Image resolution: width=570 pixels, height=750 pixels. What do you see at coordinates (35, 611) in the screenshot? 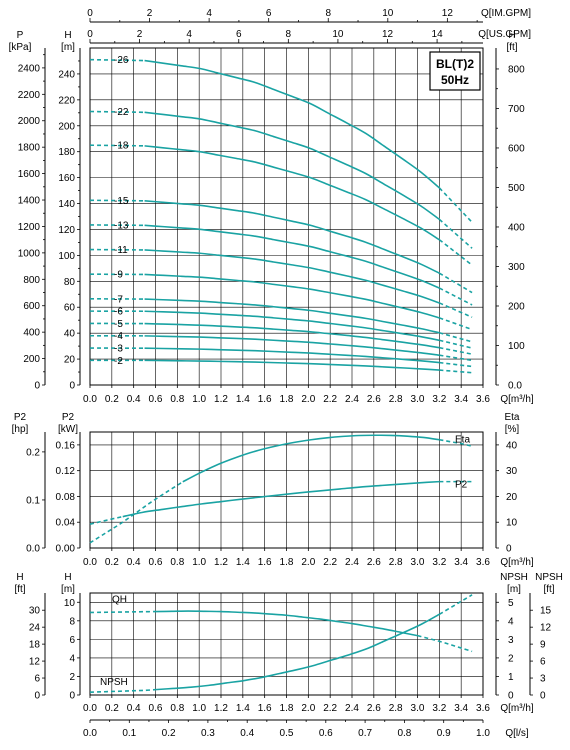
I see `qh-ft-tick-label: 30` at bounding box center [35, 611].